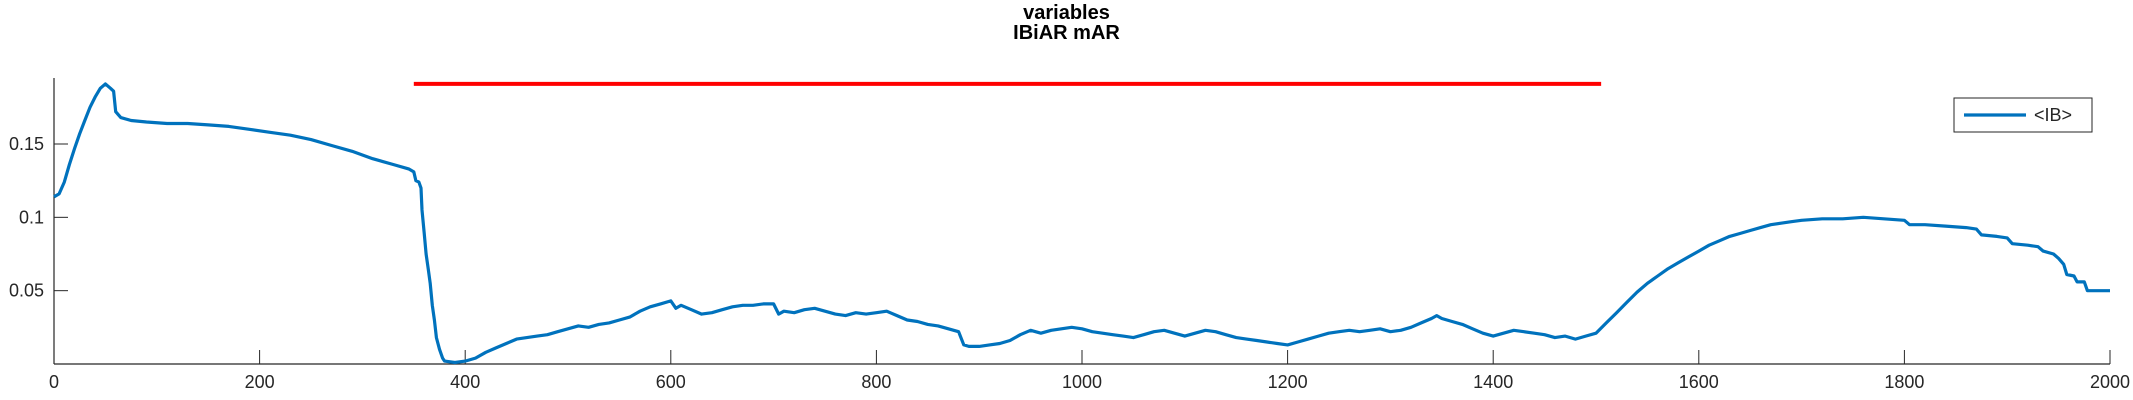  What do you see at coordinates (31, 217) in the screenshot?
I see `y-tick-label: 0.1` at bounding box center [31, 217].